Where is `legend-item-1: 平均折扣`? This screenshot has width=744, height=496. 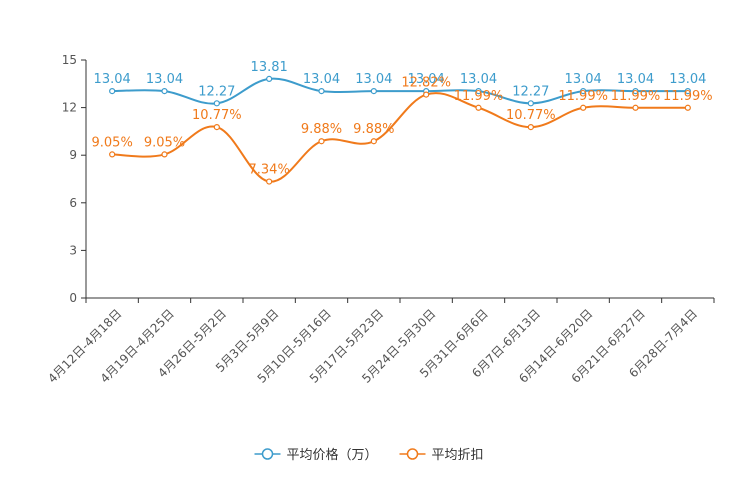
legend-item-1: 平均折扣 is located at coordinates (441, 455).